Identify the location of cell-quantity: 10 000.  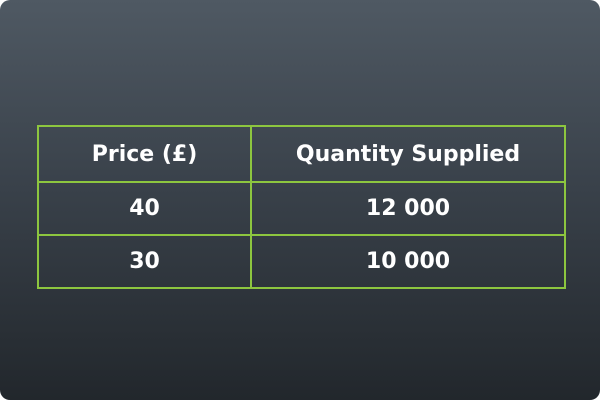
(408, 261).